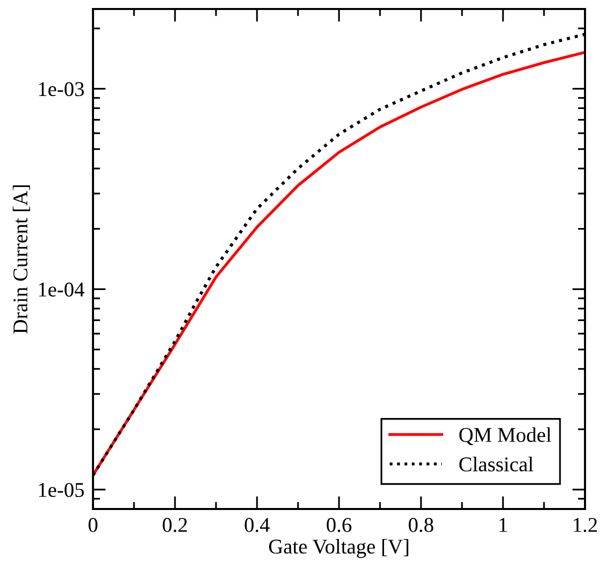  I want to click on legend-label: Classical, so click(496, 464).